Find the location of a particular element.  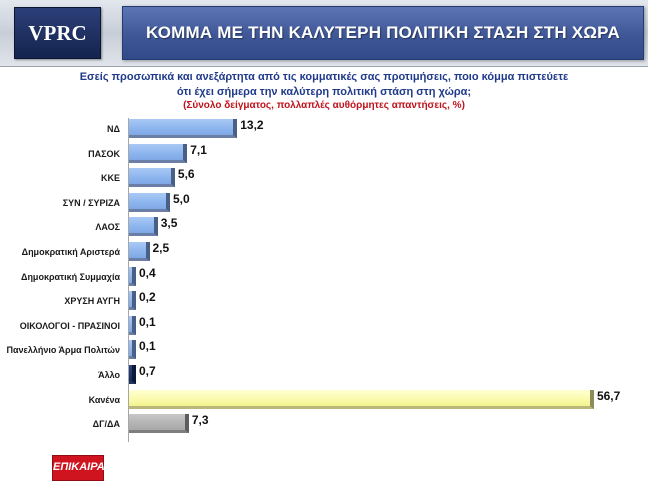

vprc-logo: VPRC is located at coordinates (57, 33).